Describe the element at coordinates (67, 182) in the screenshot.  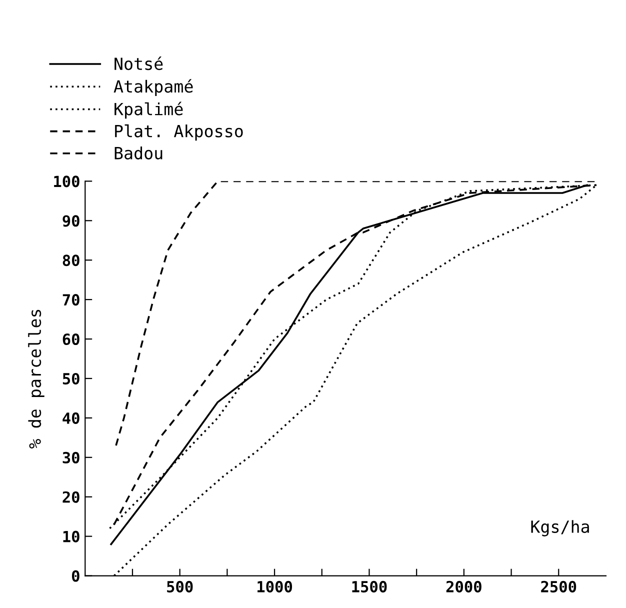
I see `y-tick-label: 100` at that location.